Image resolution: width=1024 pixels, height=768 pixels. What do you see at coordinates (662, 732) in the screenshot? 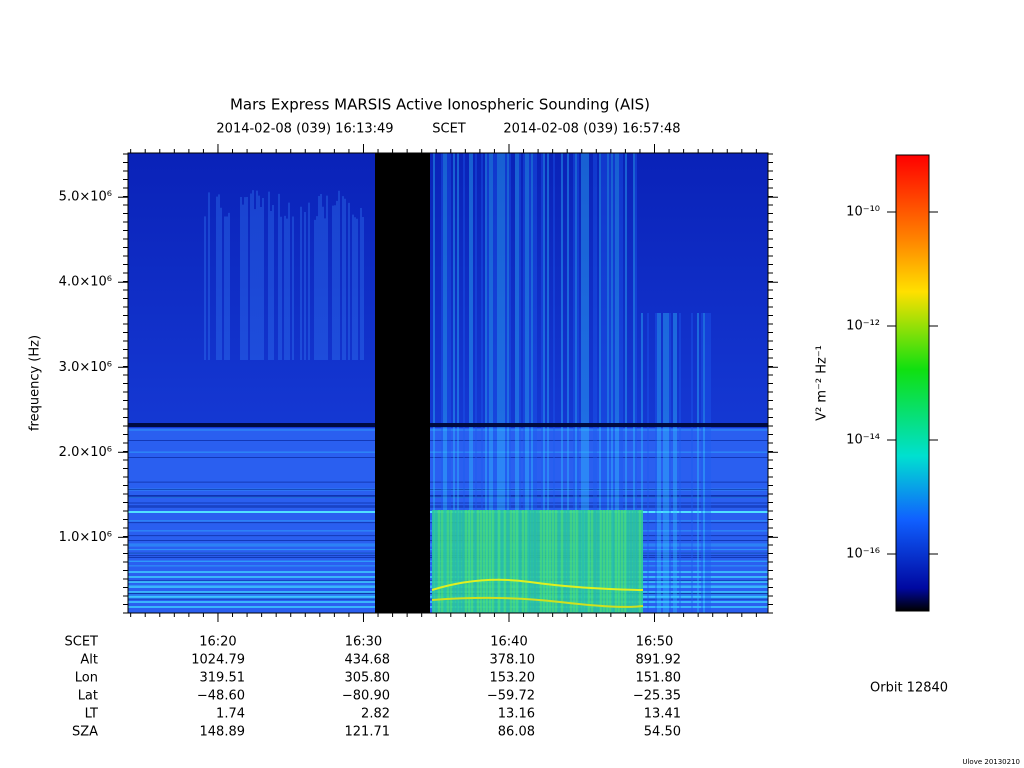
I see `ephemeris-value: 54.50` at bounding box center [662, 732].